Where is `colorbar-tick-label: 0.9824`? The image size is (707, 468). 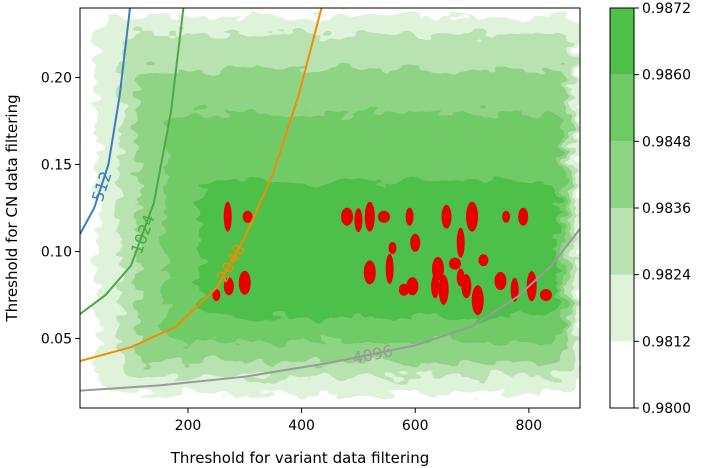 colorbar-tick-label: 0.9824 is located at coordinates (666, 276).